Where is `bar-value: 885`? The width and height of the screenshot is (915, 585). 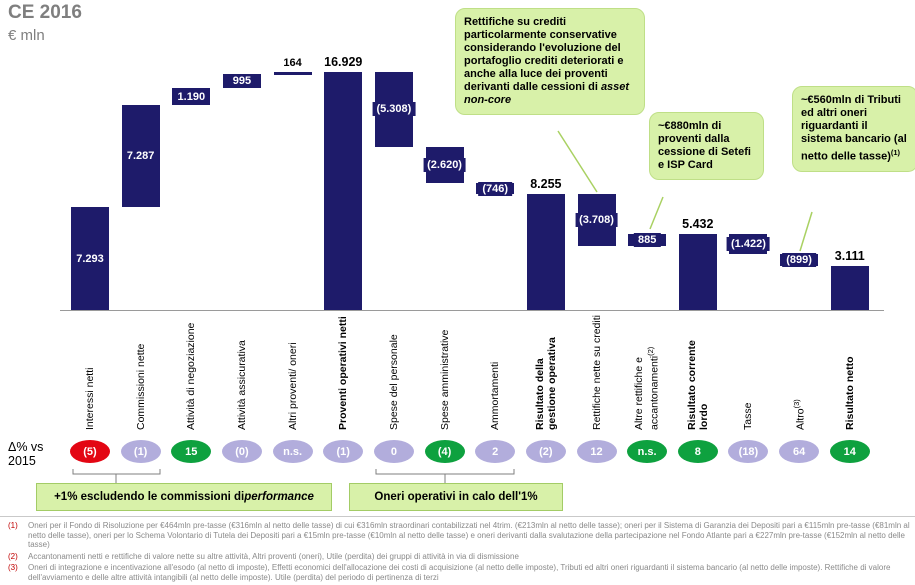 bar-value: 885 is located at coordinates (647, 239).